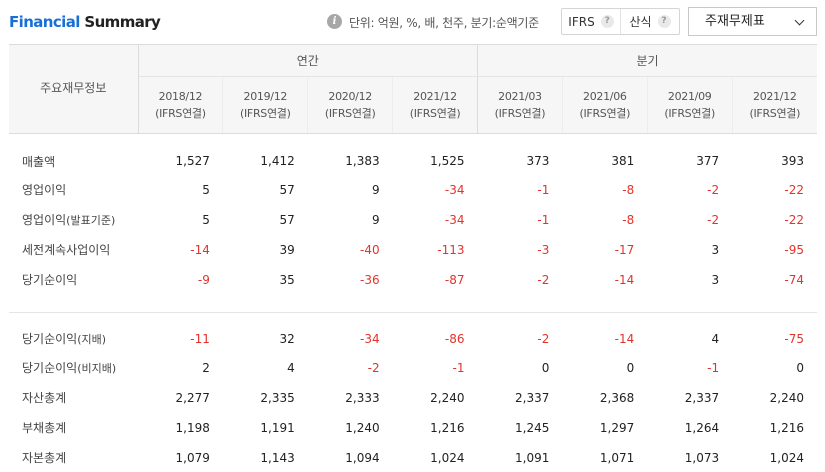 This screenshot has width=825, height=472. I want to click on row-label-text: 영업이익, so click(44, 190).